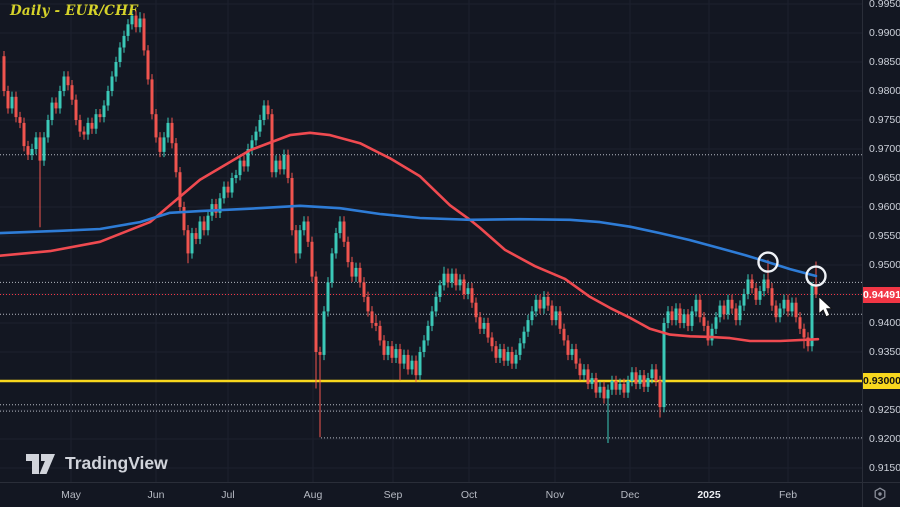 The width and height of the screenshot is (900, 507). I want to click on yellow-level-badge: 0.93000, so click(881, 381).